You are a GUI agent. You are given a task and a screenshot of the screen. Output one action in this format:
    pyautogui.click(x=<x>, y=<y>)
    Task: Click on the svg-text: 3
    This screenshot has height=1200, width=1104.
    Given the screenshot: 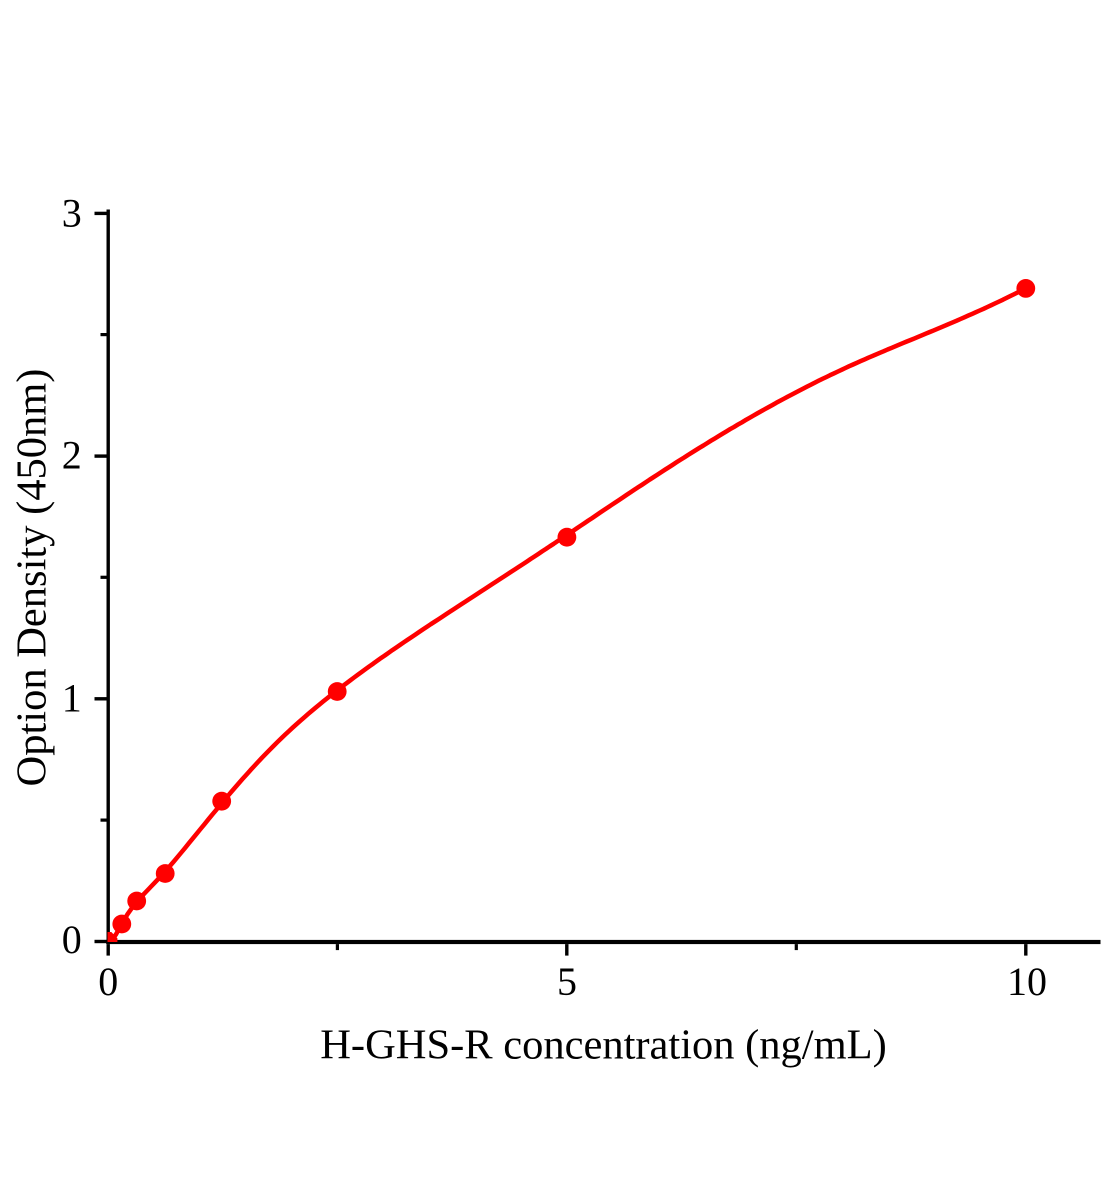 What is the action you would take?
    pyautogui.click(x=72, y=213)
    